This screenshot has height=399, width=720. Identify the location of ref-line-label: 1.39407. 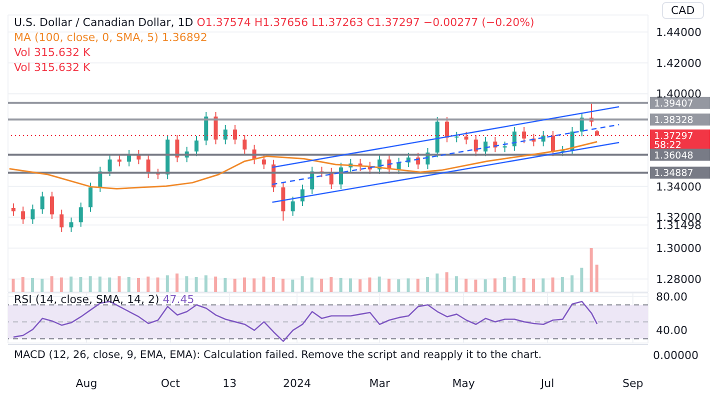
(674, 104).